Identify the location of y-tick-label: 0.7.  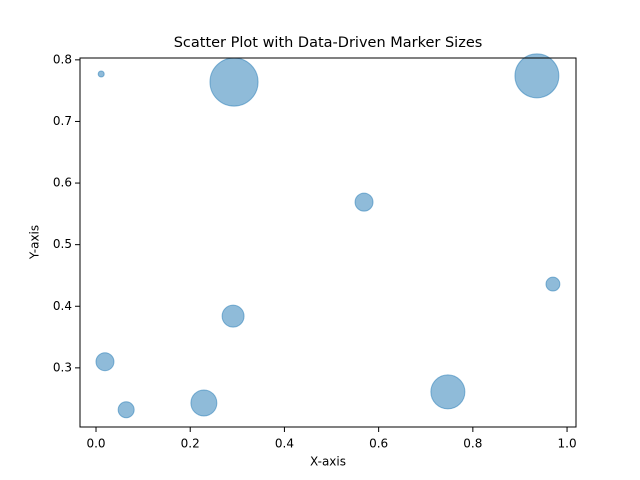
(62, 121).